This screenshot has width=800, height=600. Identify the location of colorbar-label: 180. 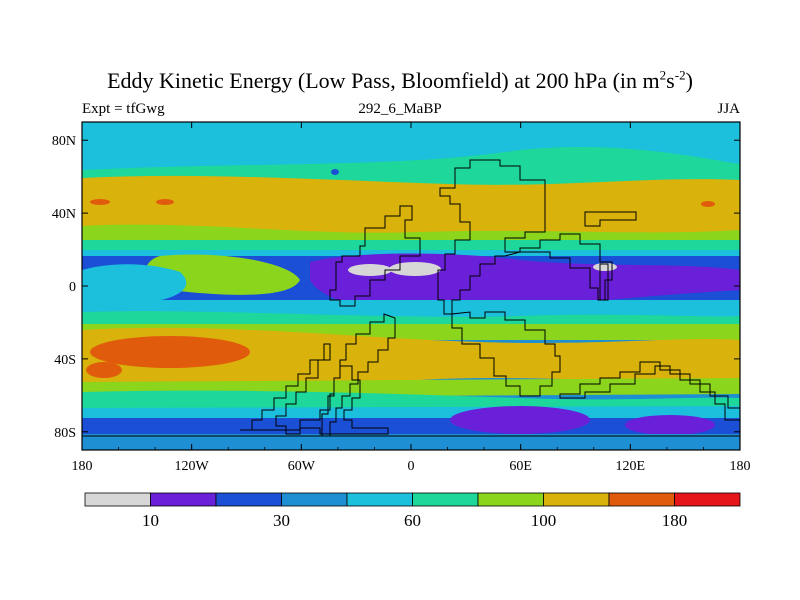
(675, 520).